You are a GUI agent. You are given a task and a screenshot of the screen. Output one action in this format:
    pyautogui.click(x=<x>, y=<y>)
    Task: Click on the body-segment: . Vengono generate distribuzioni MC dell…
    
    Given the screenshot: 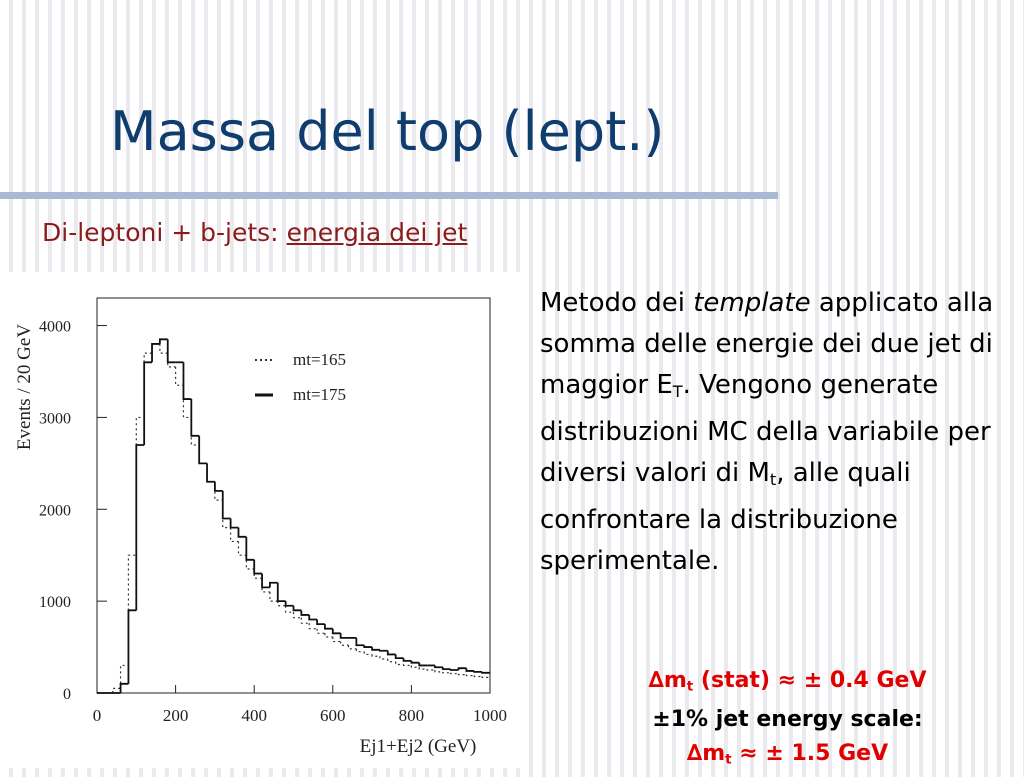 What is the action you would take?
    pyautogui.click(x=765, y=429)
    